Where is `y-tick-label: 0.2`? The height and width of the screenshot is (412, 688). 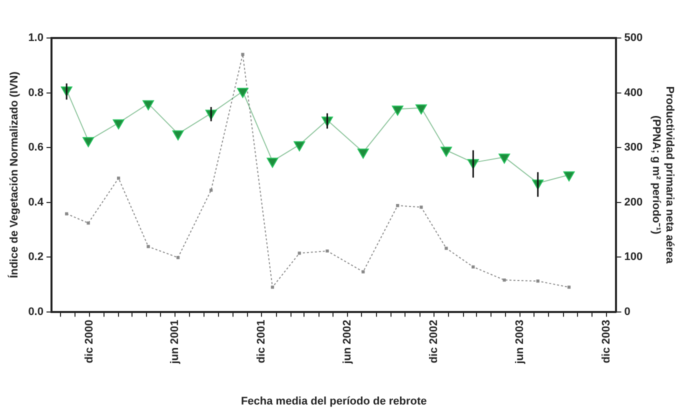 y-tick-label: 0.2 is located at coordinates (36, 257).